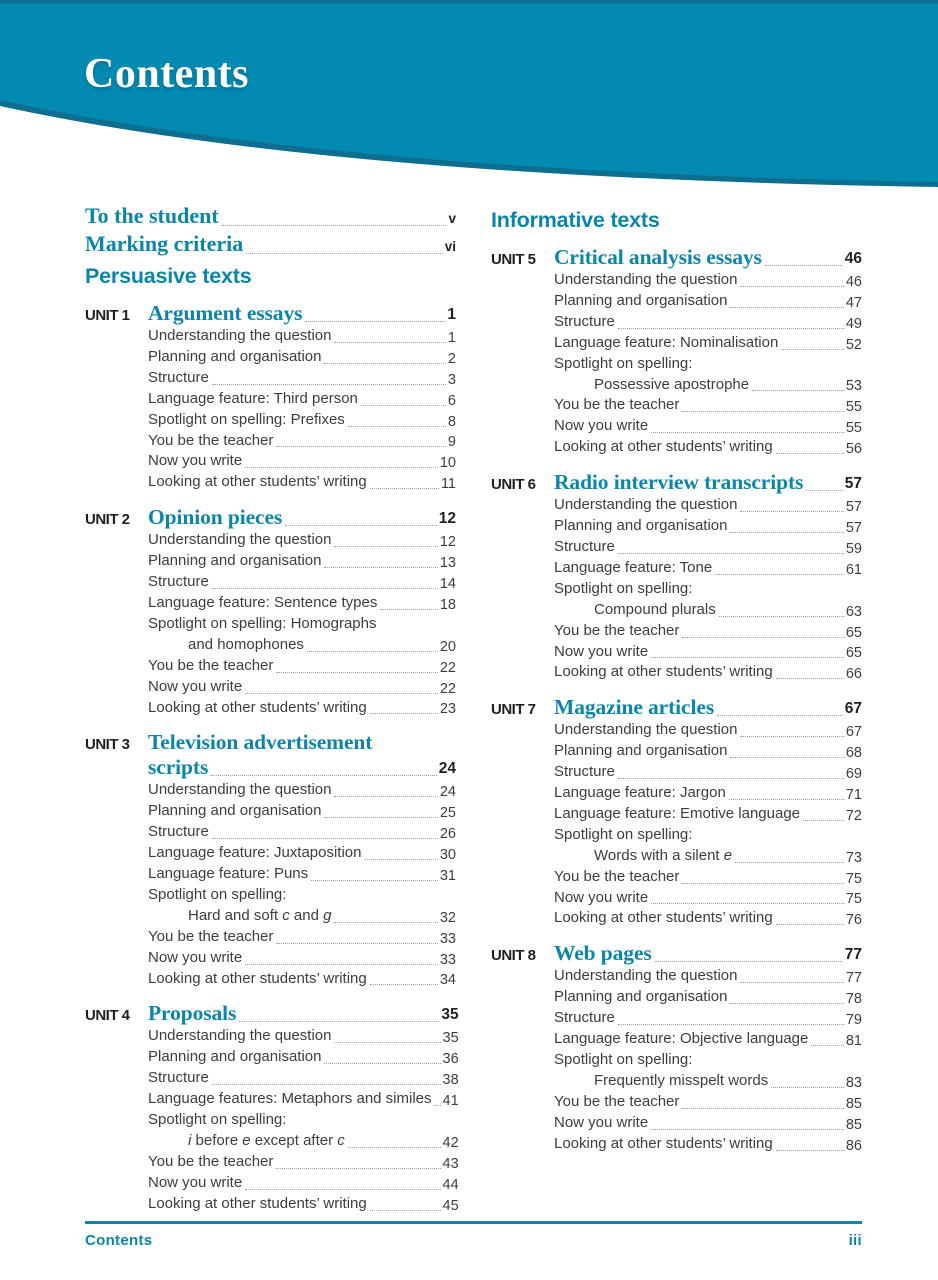 Image resolution: width=938 pixels, height=1280 pixels. Describe the element at coordinates (302, 357) in the screenshot. I see `toc-entry-row: Planning and organisation 2` at that location.